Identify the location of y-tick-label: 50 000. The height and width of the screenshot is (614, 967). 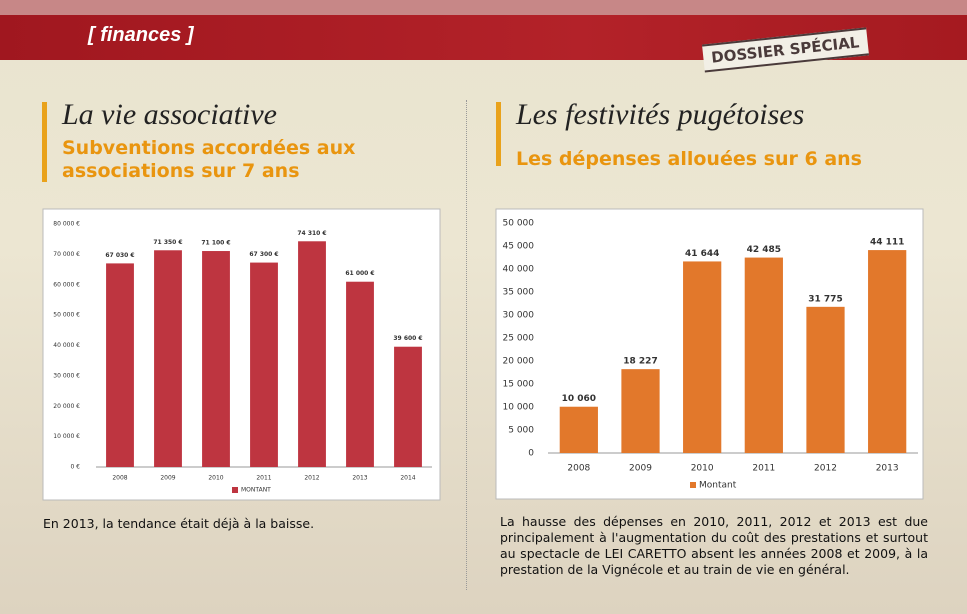
(519, 224).